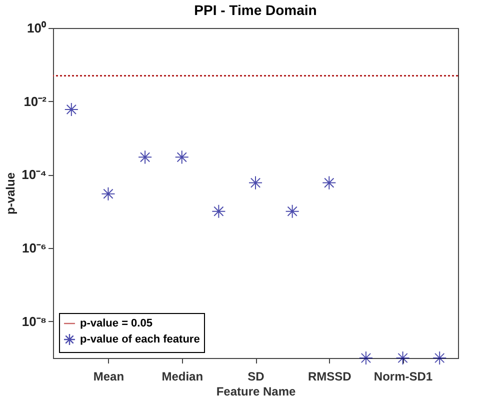 The height and width of the screenshot is (419, 487). What do you see at coordinates (108, 377) in the screenshot?
I see `x-tick-label: Mean` at bounding box center [108, 377].